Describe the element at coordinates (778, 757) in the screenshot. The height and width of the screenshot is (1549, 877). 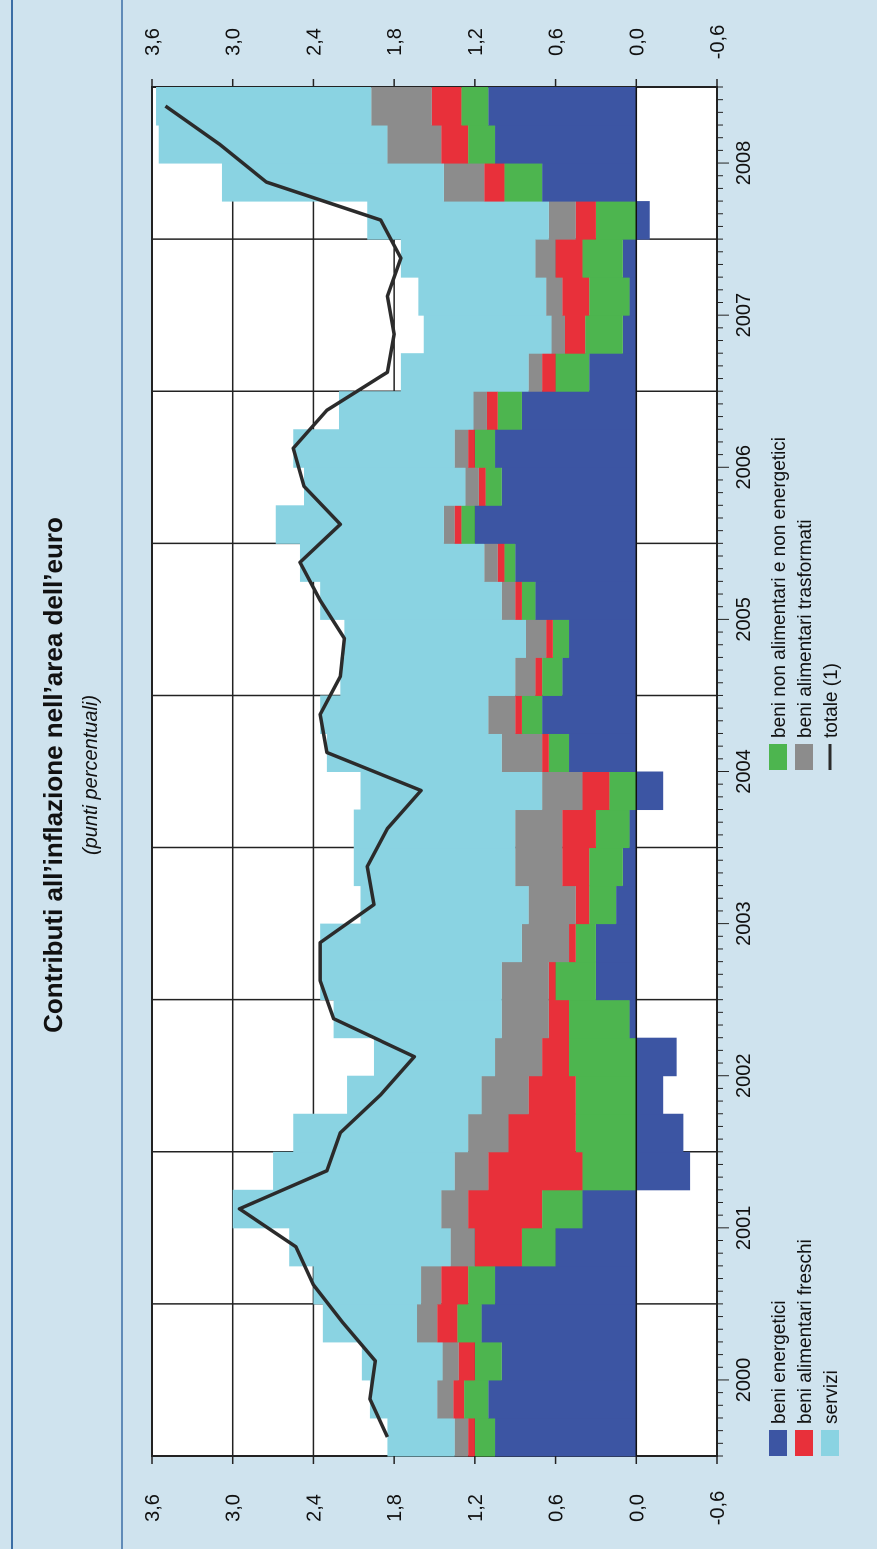
I see `legend-swatch-beni_non_alimentari` at that location.